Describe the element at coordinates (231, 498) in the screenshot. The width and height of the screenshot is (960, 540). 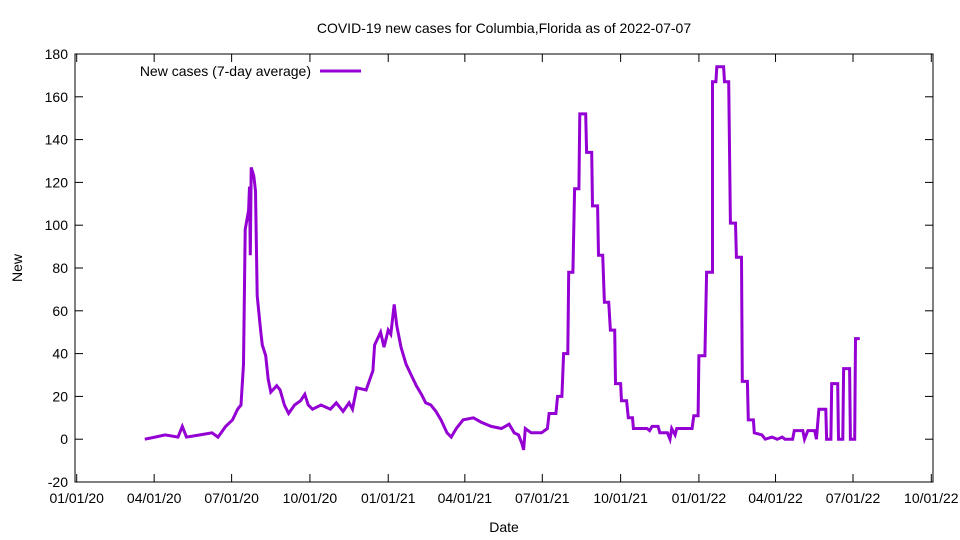
I see `x-tick-label: 07/01/20` at that location.